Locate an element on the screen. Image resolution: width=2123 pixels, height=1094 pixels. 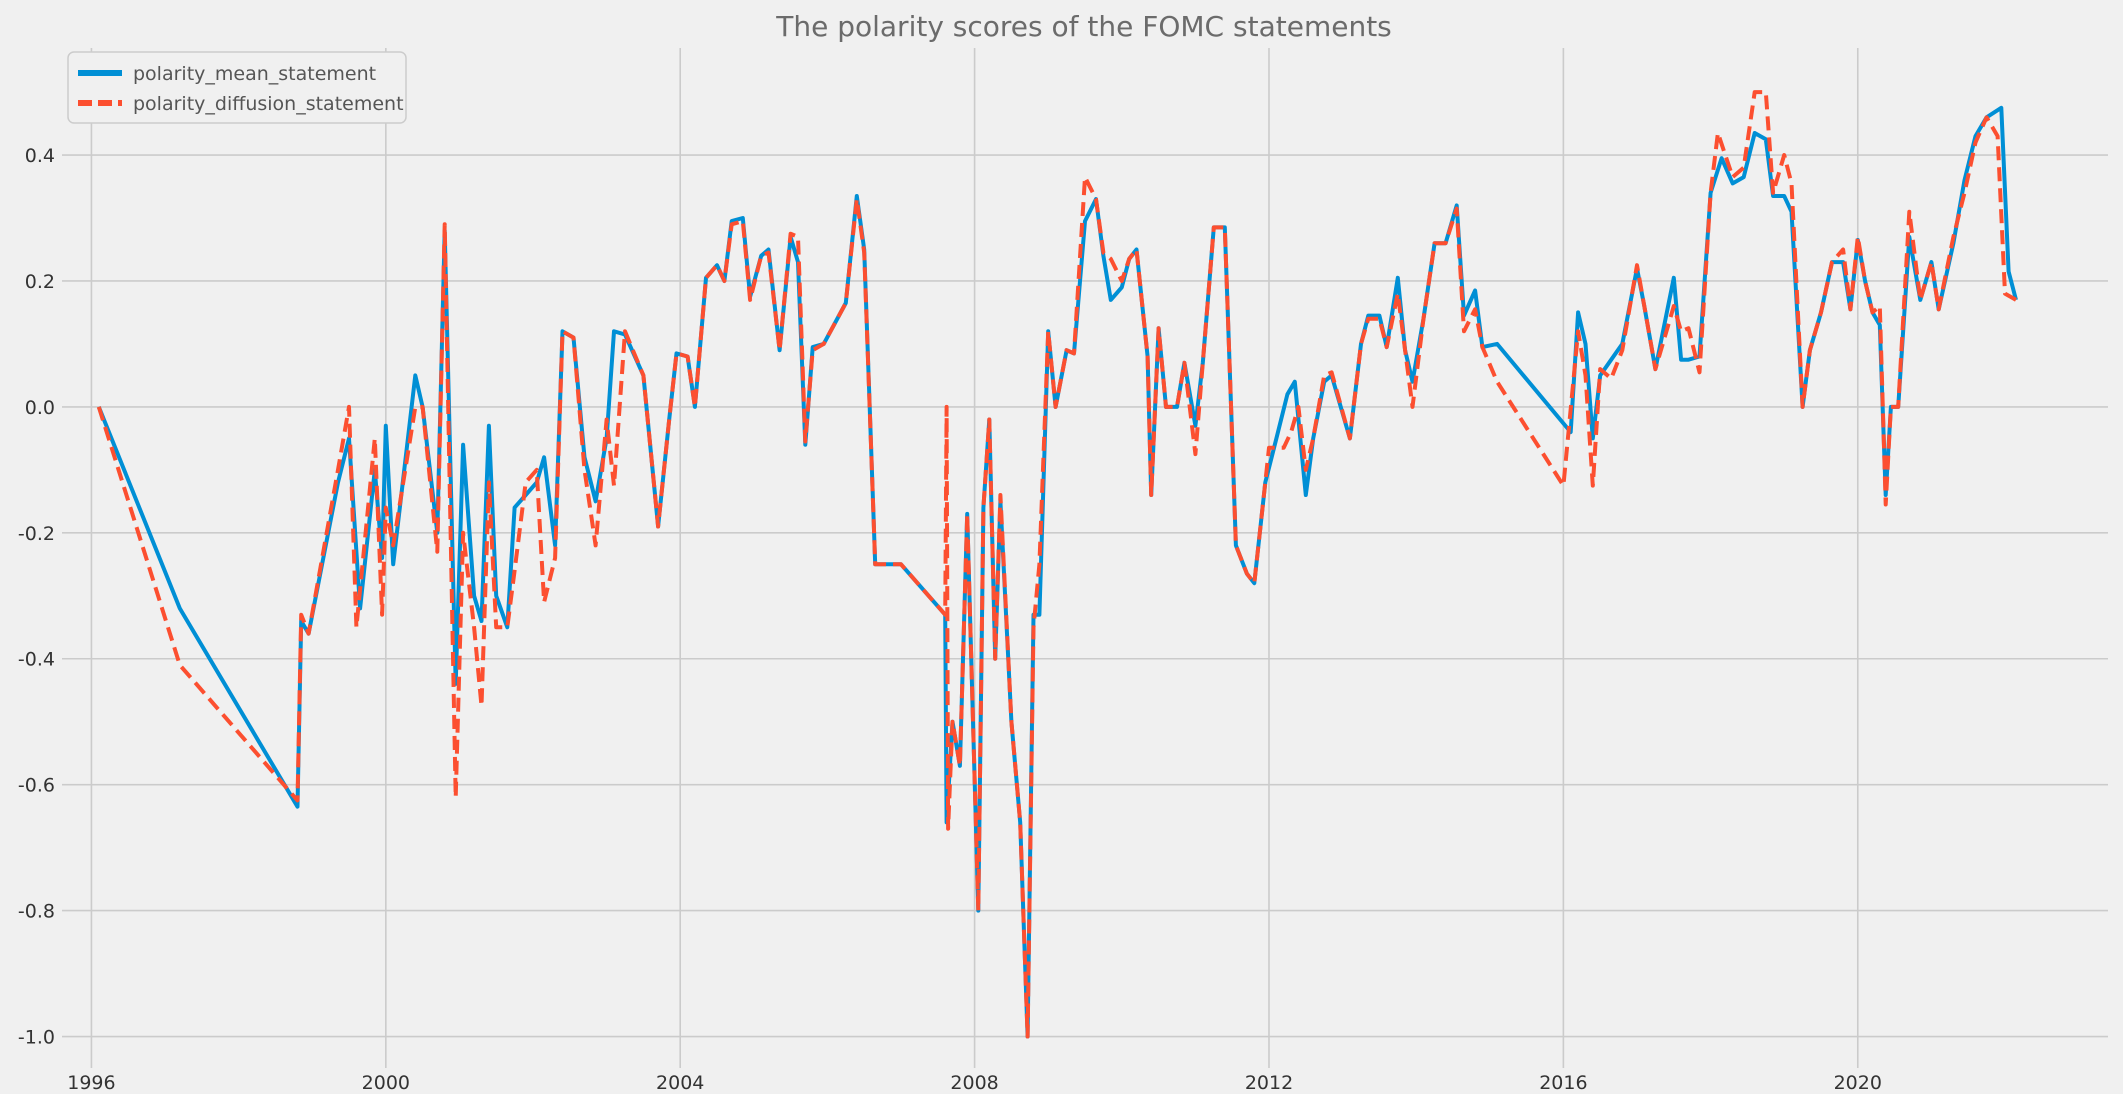
x-tick-label: 2008 is located at coordinates (974, 1083).